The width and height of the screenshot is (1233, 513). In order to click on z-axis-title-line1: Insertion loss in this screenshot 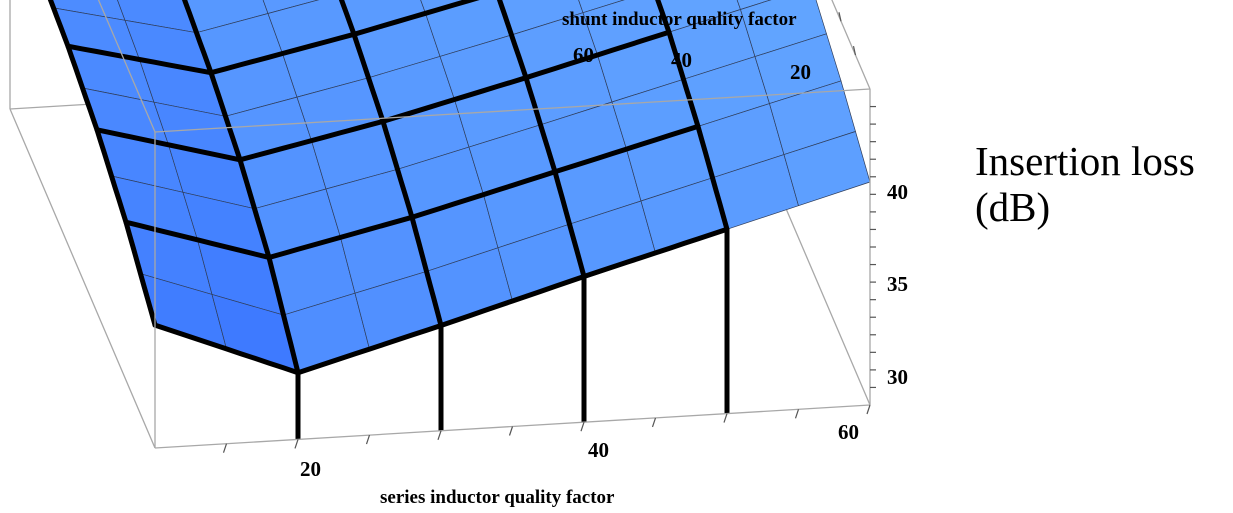, I will do `click(1085, 161)`.